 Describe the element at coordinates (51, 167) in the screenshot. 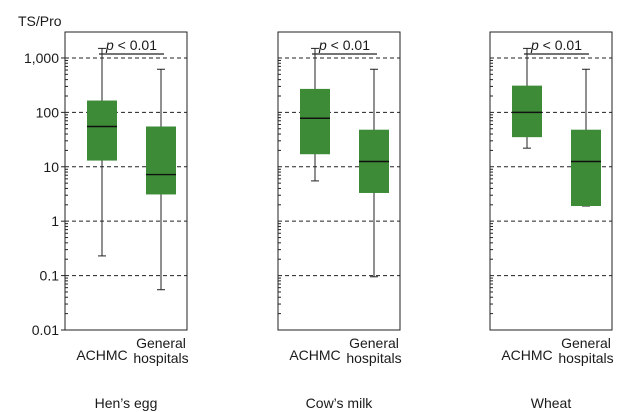

I see `y-tick-label-3: 10` at that location.